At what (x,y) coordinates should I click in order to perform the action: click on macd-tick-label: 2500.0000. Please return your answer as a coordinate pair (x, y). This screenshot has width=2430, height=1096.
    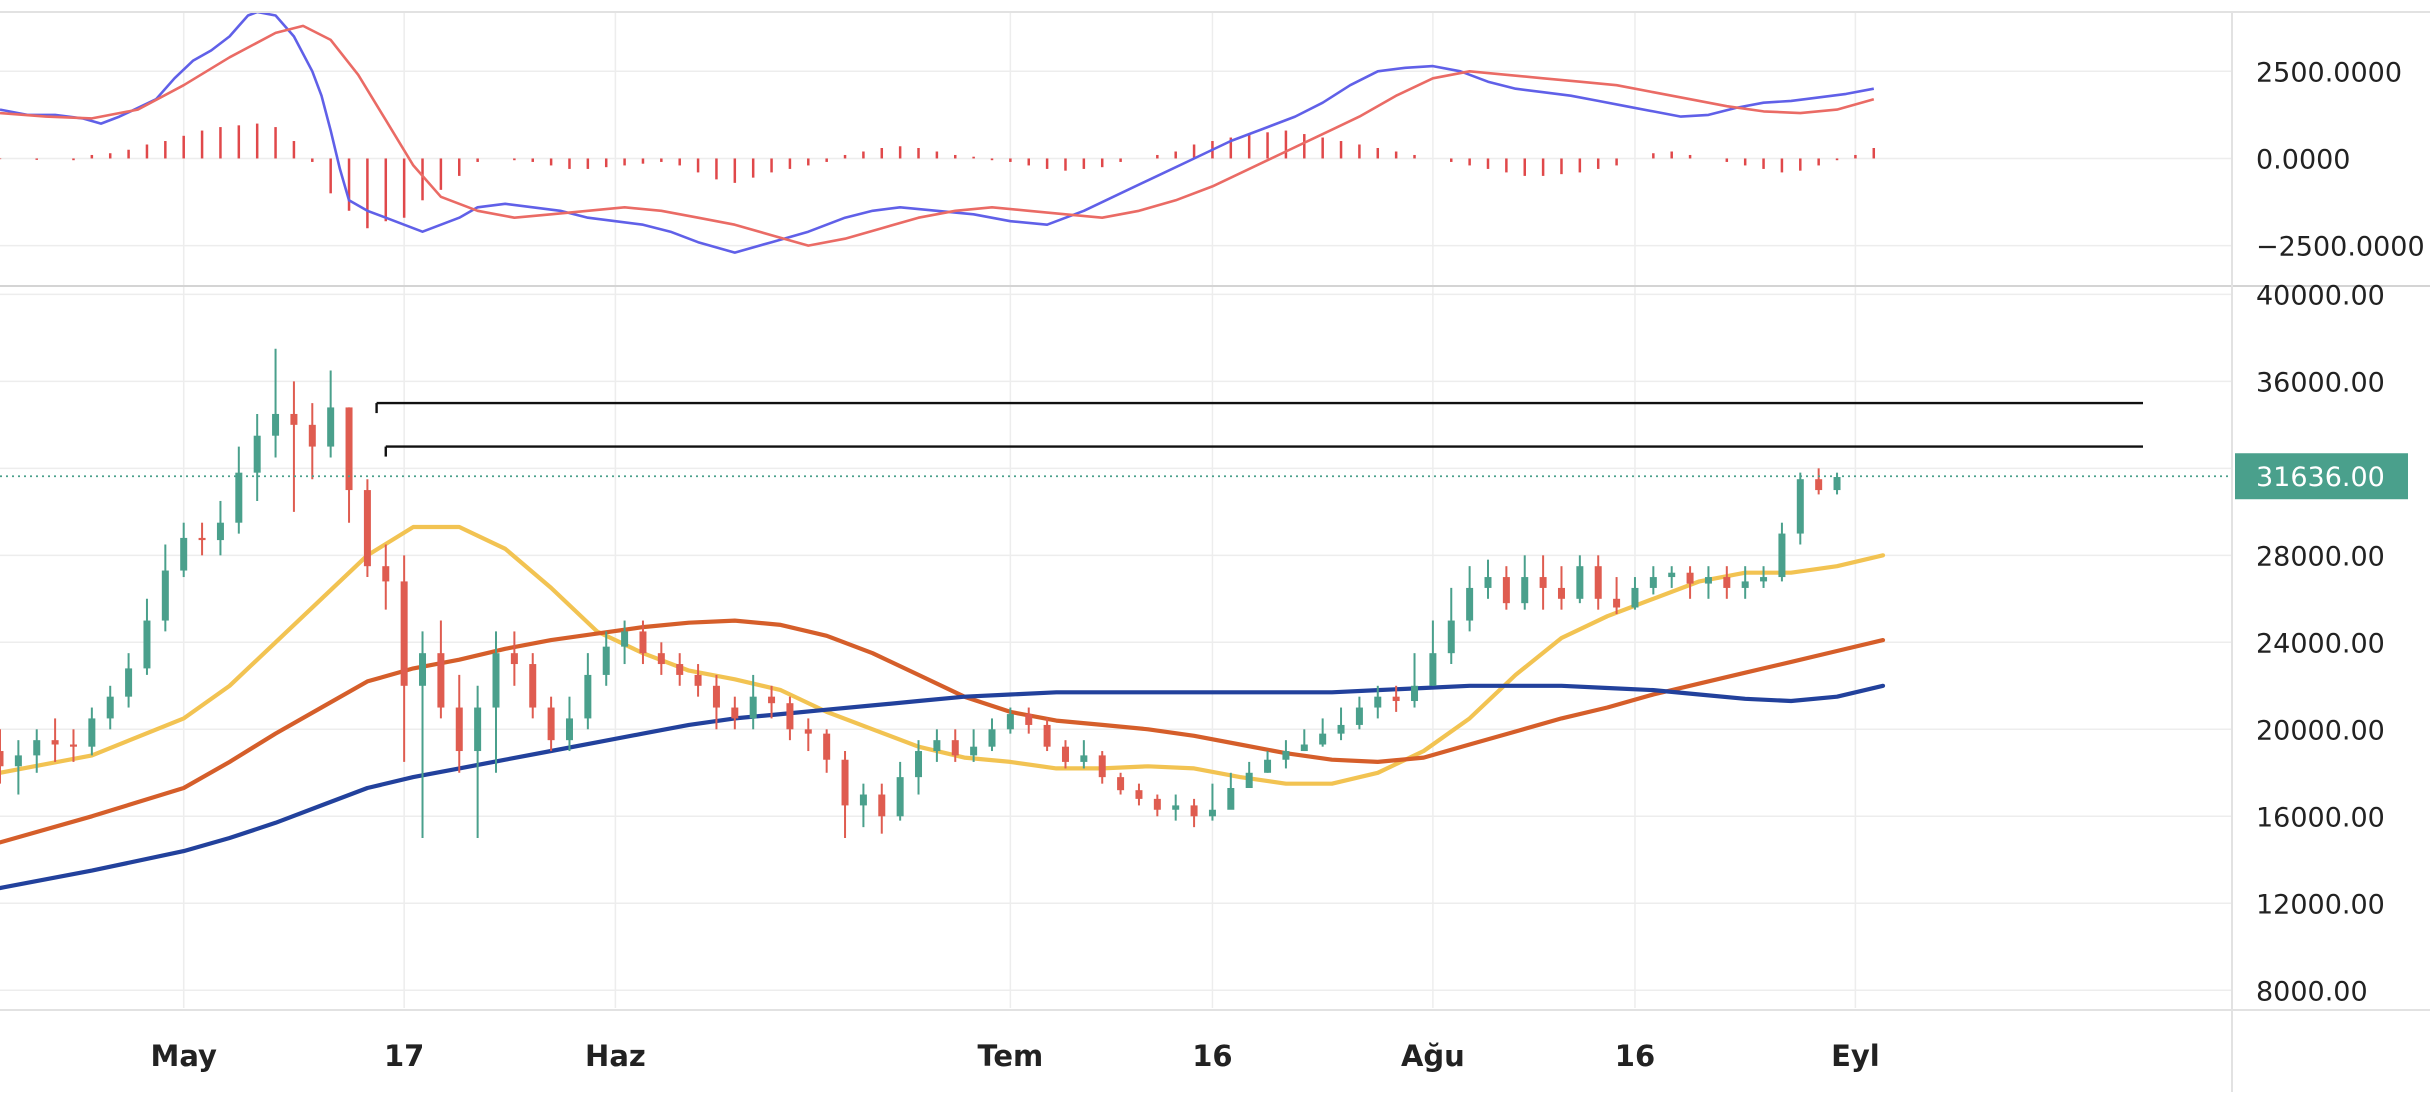
    Looking at the image, I should click on (2329, 72).